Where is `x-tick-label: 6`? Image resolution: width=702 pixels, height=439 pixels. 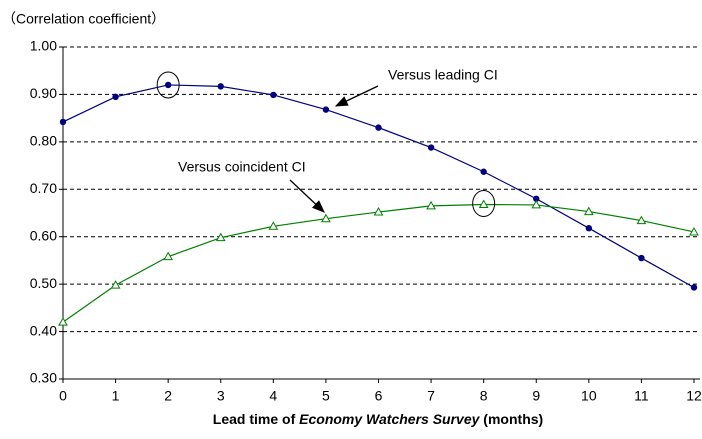 x-tick-label: 6 is located at coordinates (379, 396).